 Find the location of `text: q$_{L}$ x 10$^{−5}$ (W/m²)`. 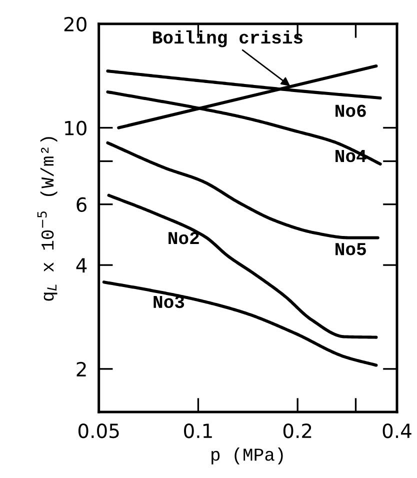

text: q$_{L}$ x 10$^{−5}$ (W/m²) is located at coordinates (47, 219).